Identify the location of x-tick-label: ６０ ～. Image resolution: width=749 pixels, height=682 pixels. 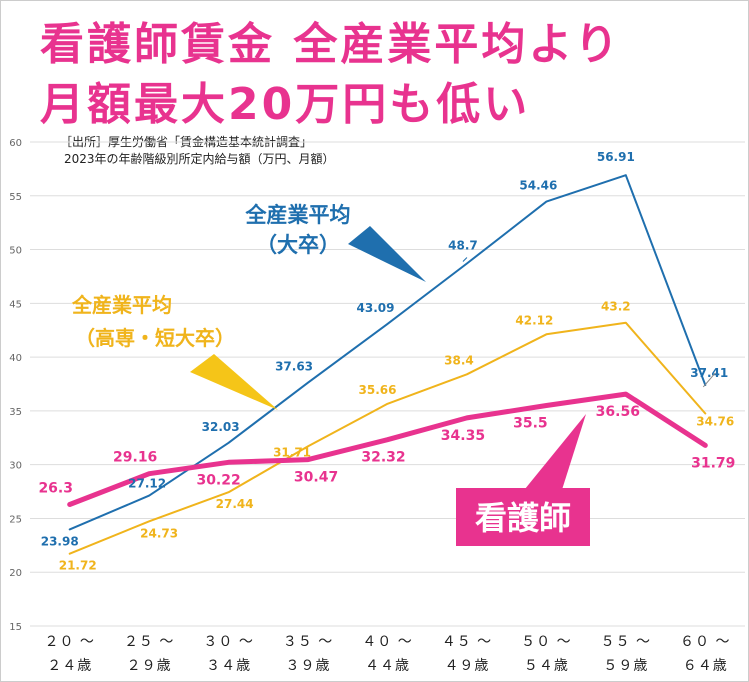
(705, 642).